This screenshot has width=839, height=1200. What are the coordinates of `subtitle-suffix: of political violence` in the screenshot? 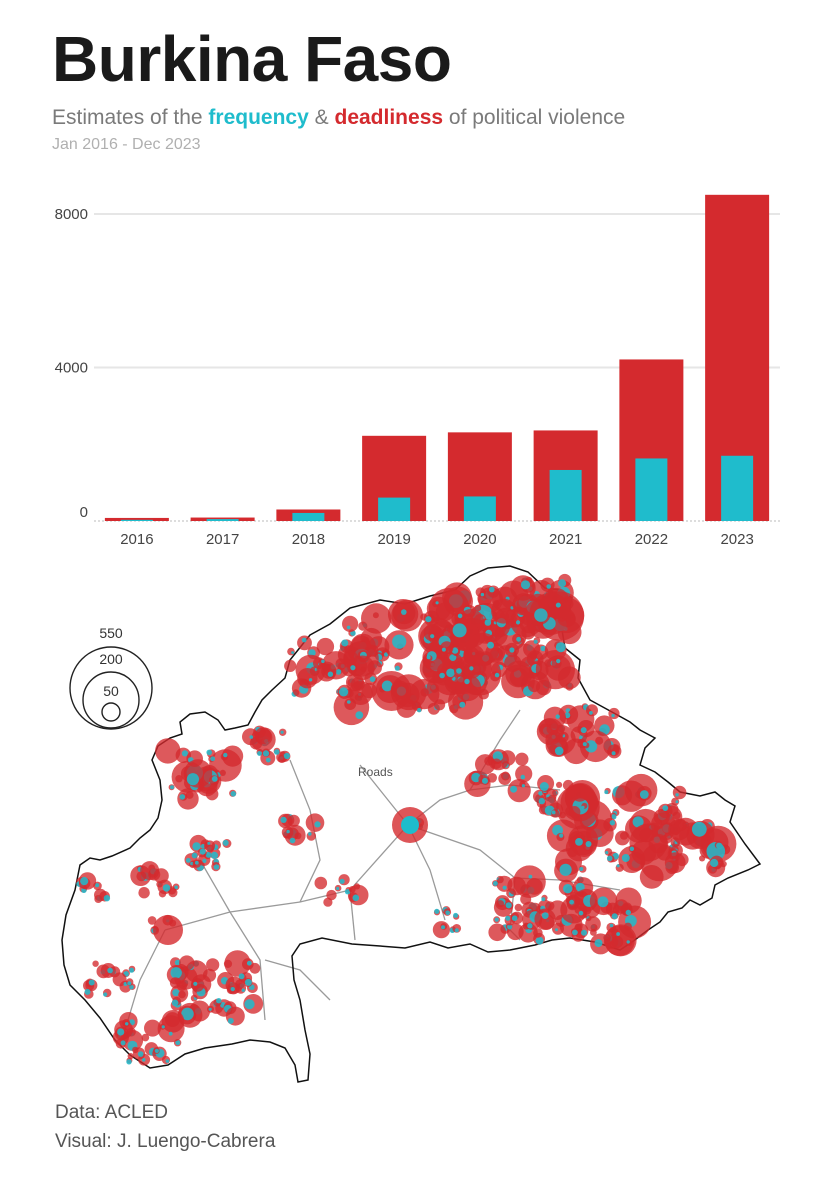 It's located at (537, 117).